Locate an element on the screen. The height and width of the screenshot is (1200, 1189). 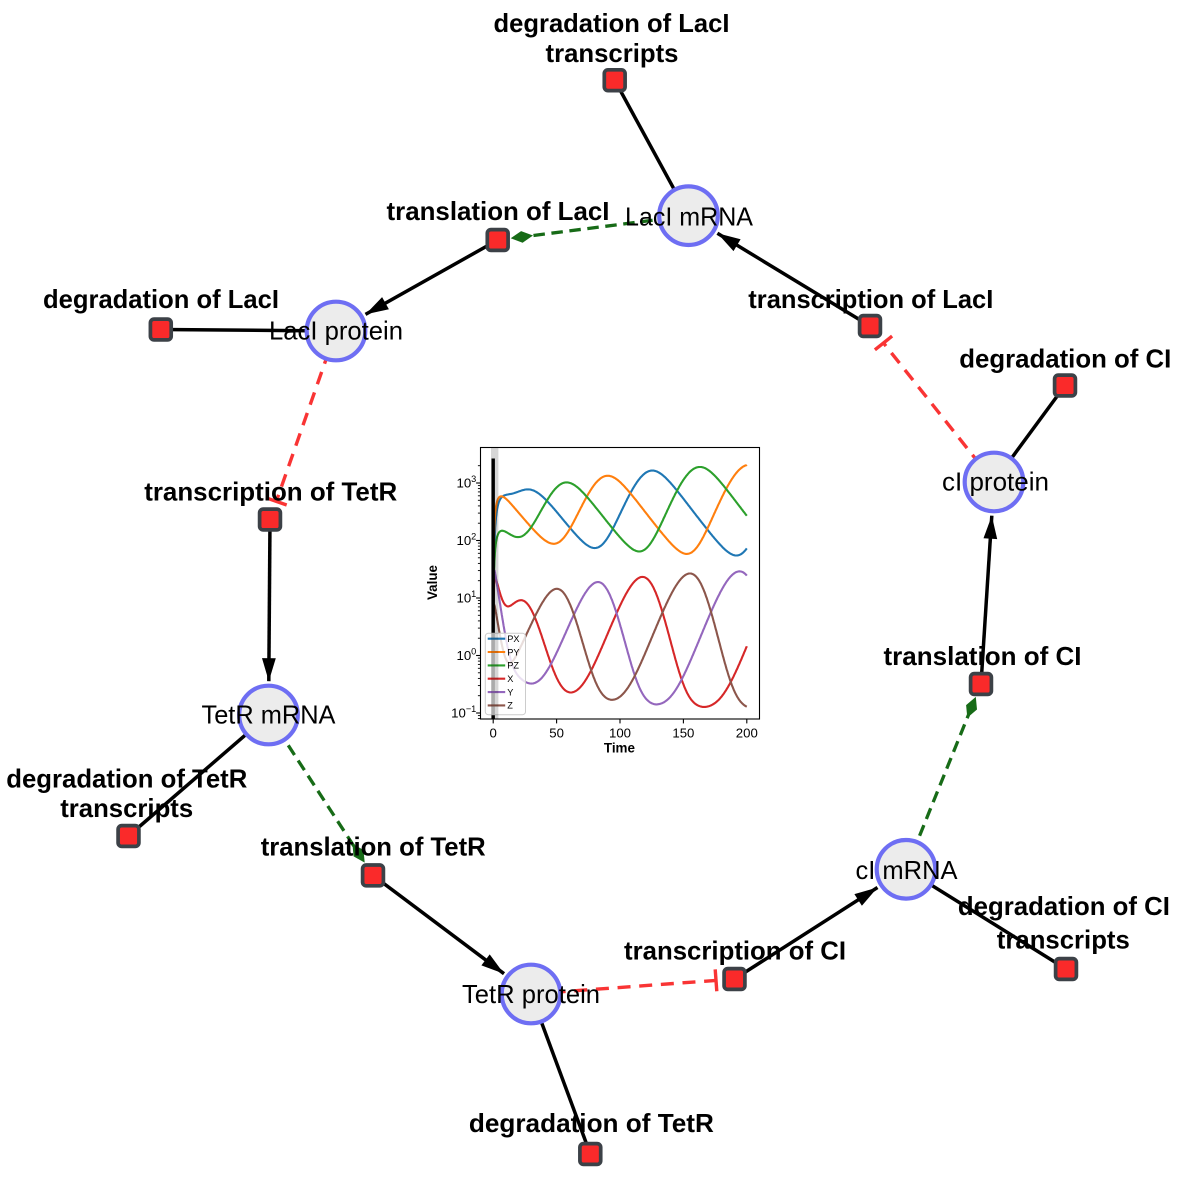
svg-text: 50 is located at coordinates (556, 732).